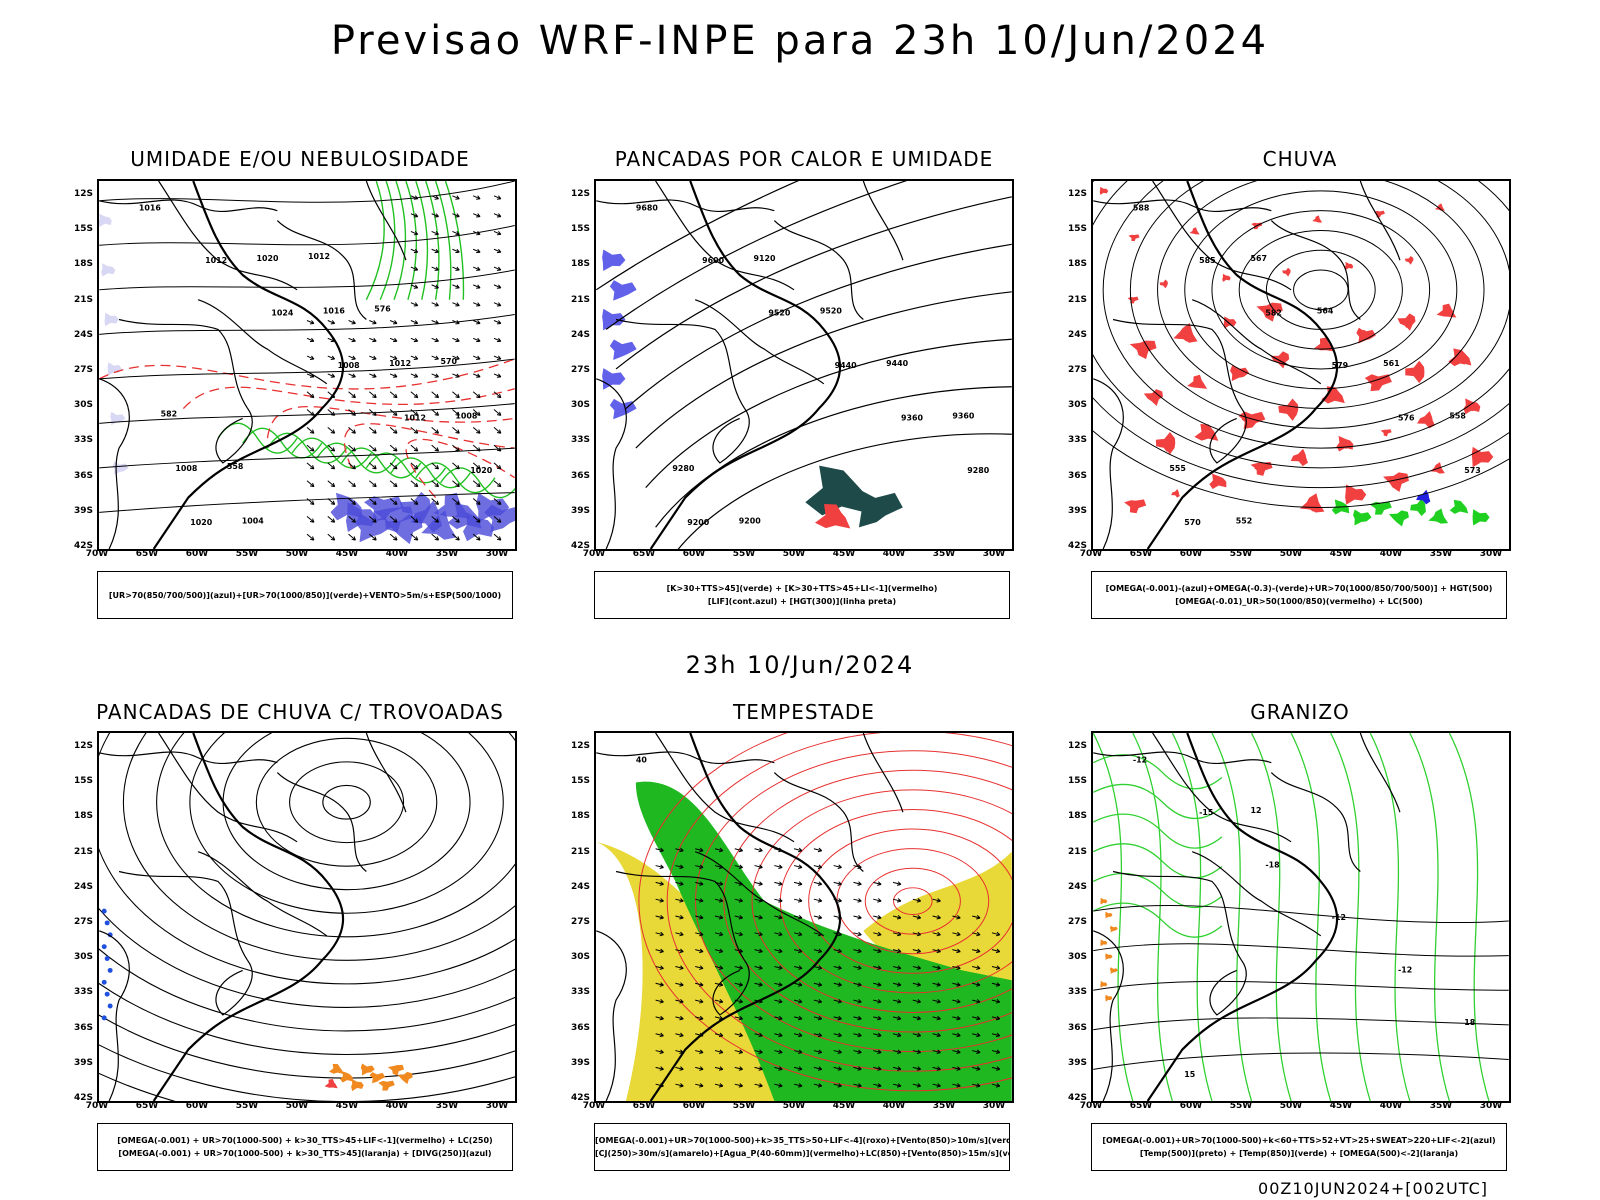 This screenshot has width=1600, height=1200. What do you see at coordinates (186, 468) in the screenshot?
I see `contour-label: 1008` at bounding box center [186, 468].